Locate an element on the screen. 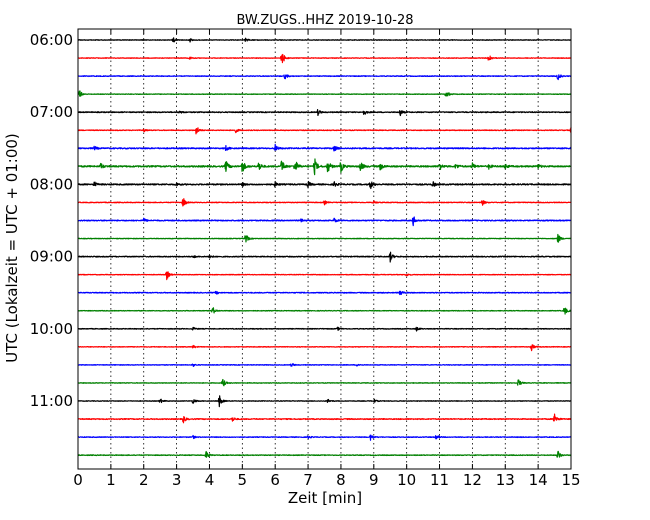 The image size is (650, 520). y-tick-label: 07:00 is located at coordinates (51, 112).